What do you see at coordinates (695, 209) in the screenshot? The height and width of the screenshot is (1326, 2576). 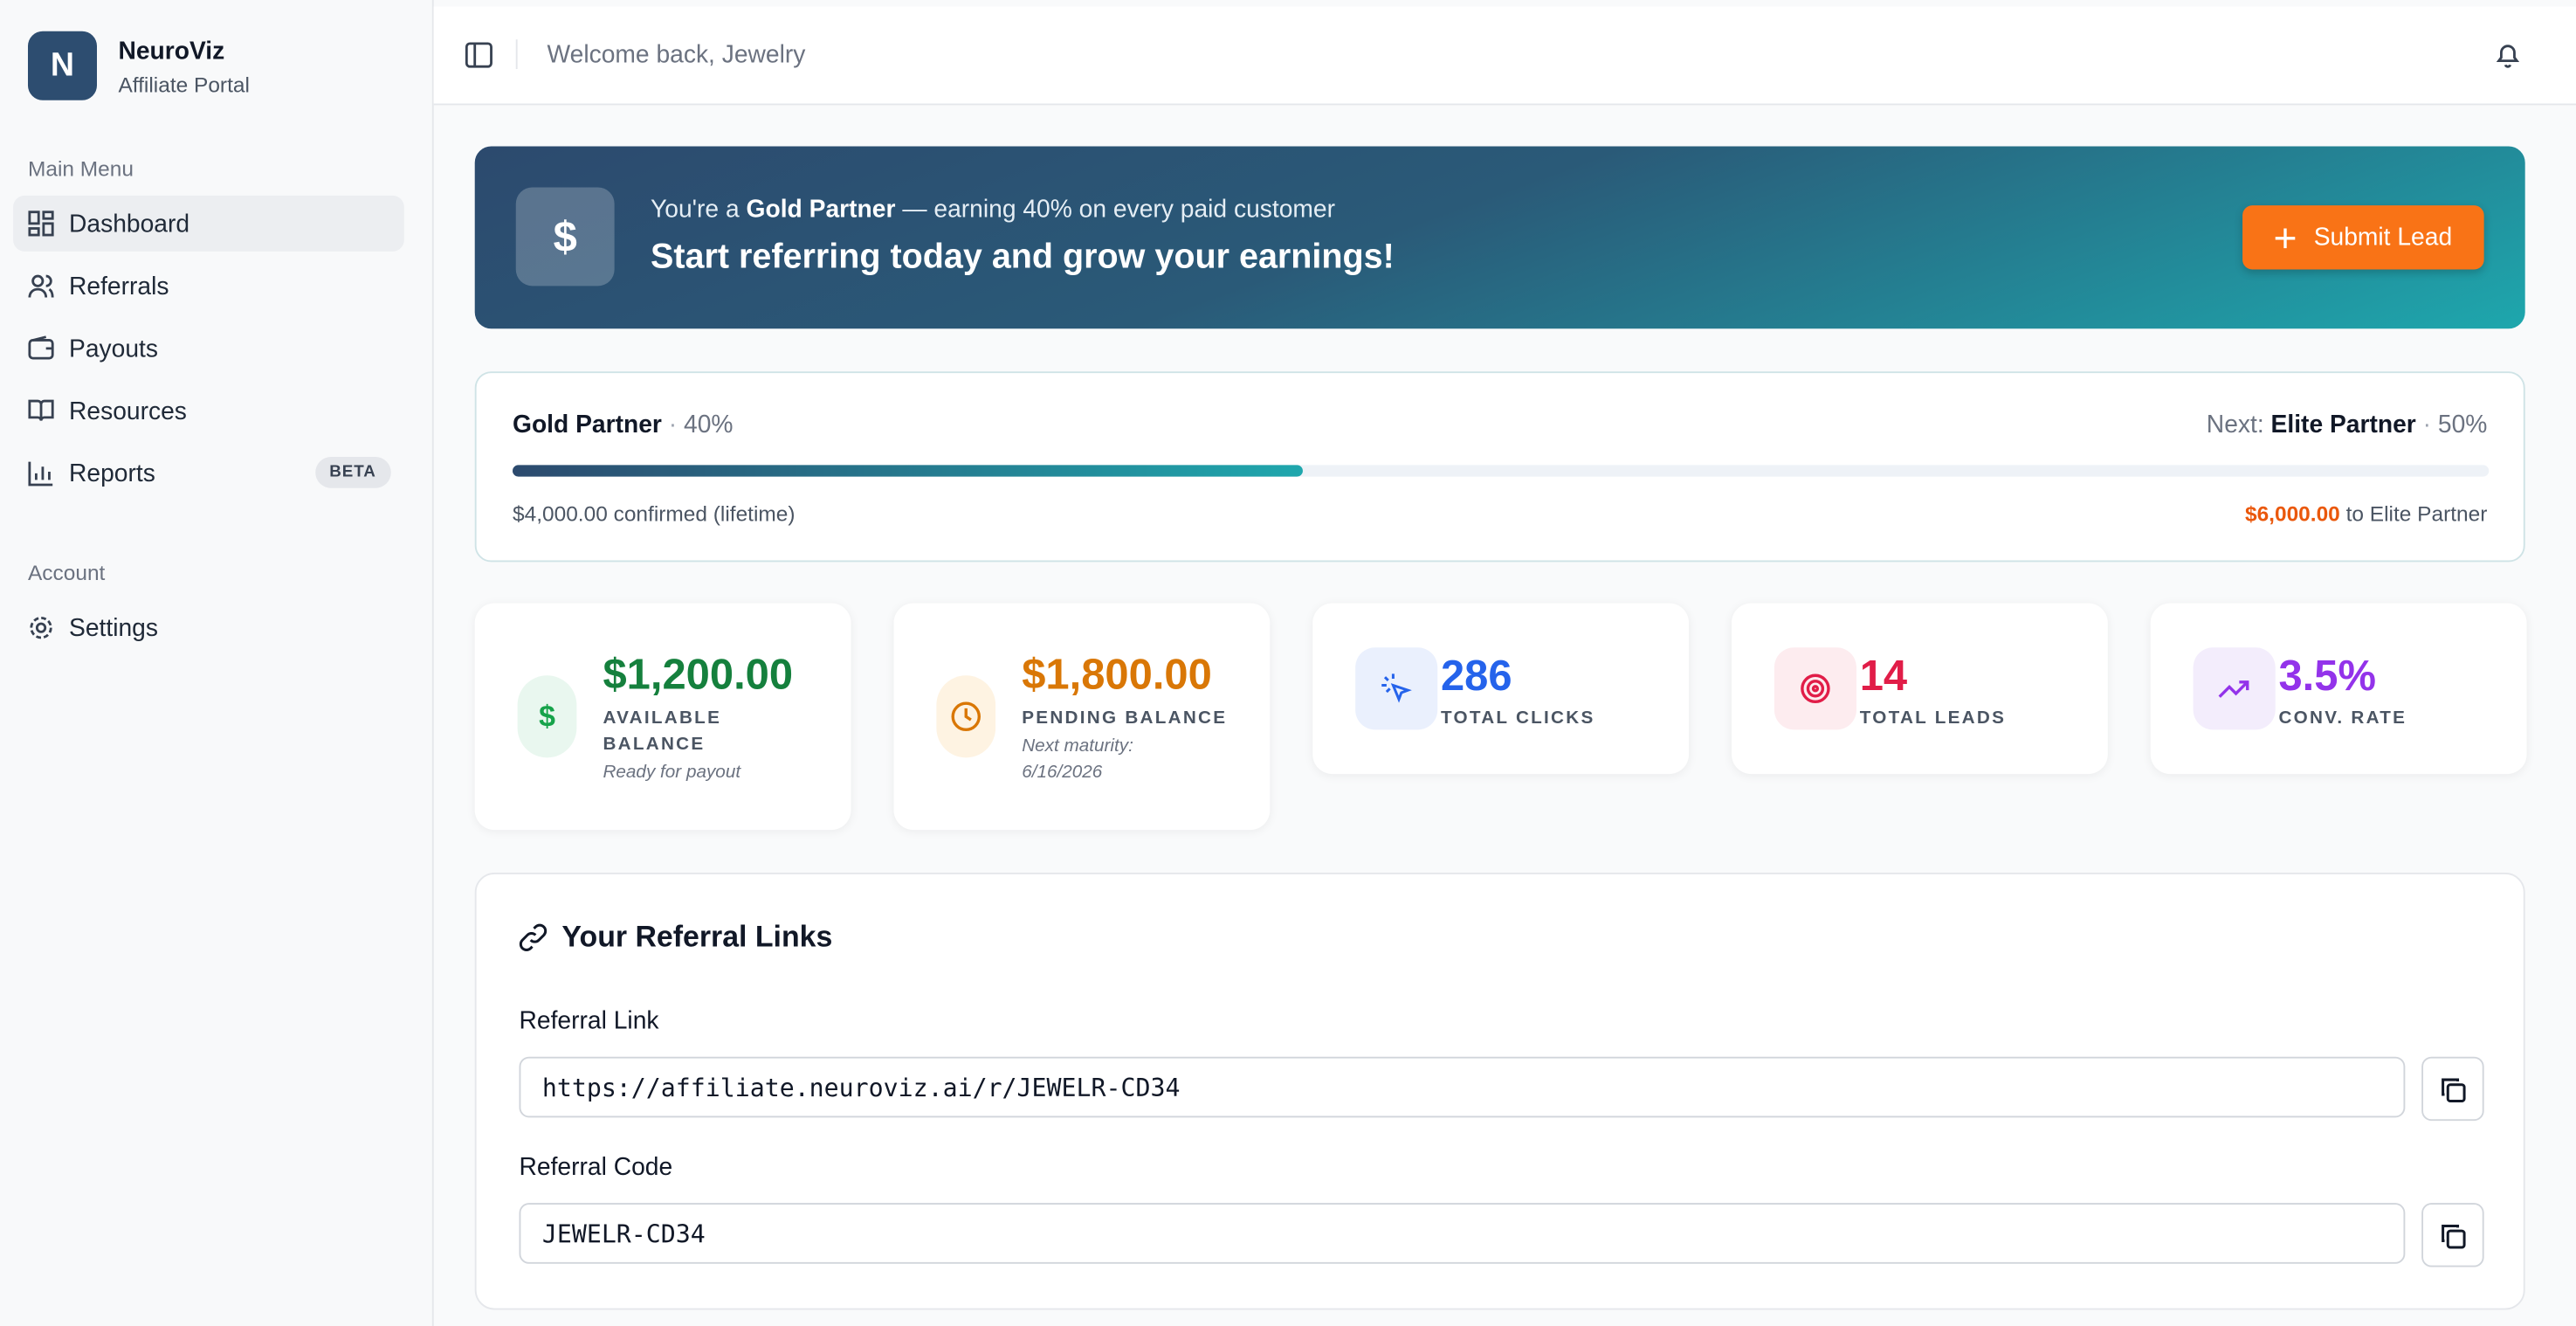 I see `text: You're a` at bounding box center [695, 209].